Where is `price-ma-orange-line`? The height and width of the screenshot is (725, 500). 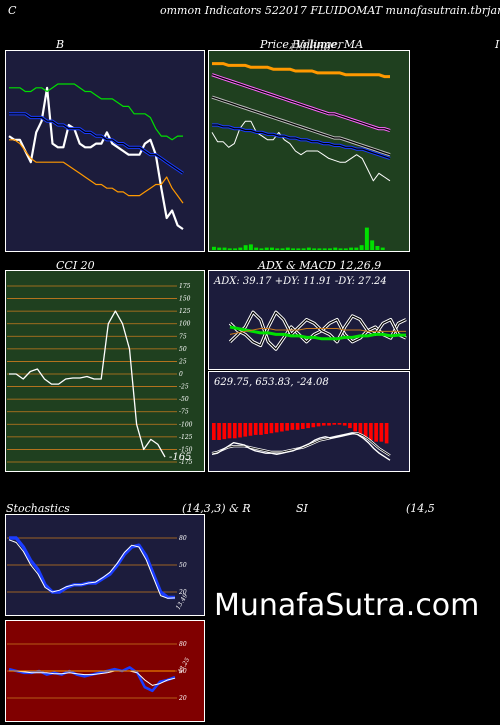
price-ma-orange-line is located at coordinates (301, 70).